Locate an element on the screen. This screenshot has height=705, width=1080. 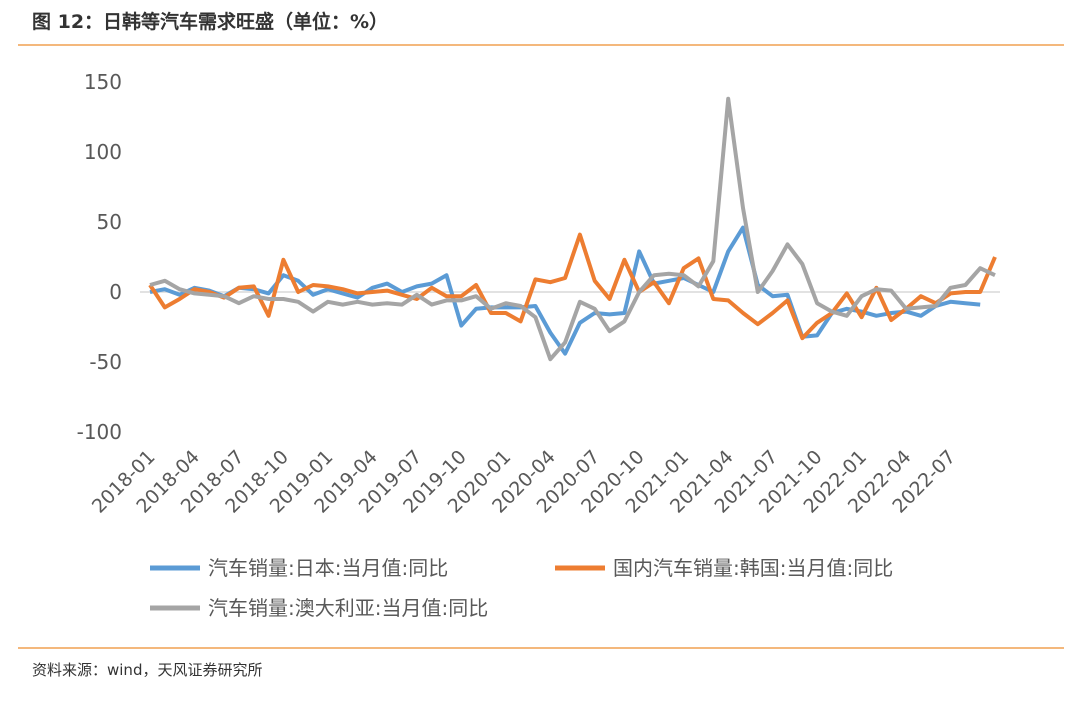
chart-title: 图 12：日韩等汽车需求旺盛（单位：%） is located at coordinates (210, 21).